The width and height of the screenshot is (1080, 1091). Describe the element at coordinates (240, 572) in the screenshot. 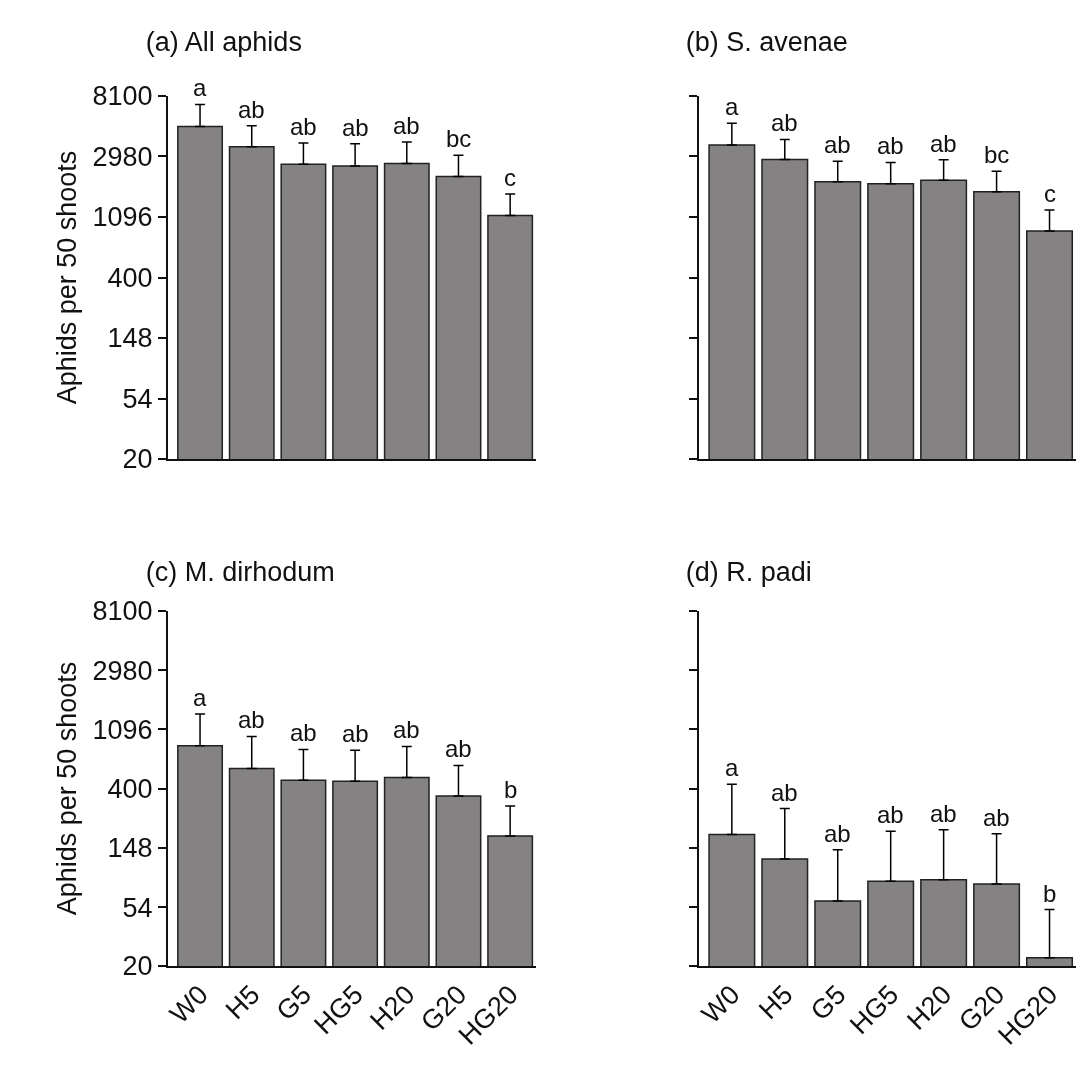

I see `chart-title: (c) M. dirhodum` at that location.